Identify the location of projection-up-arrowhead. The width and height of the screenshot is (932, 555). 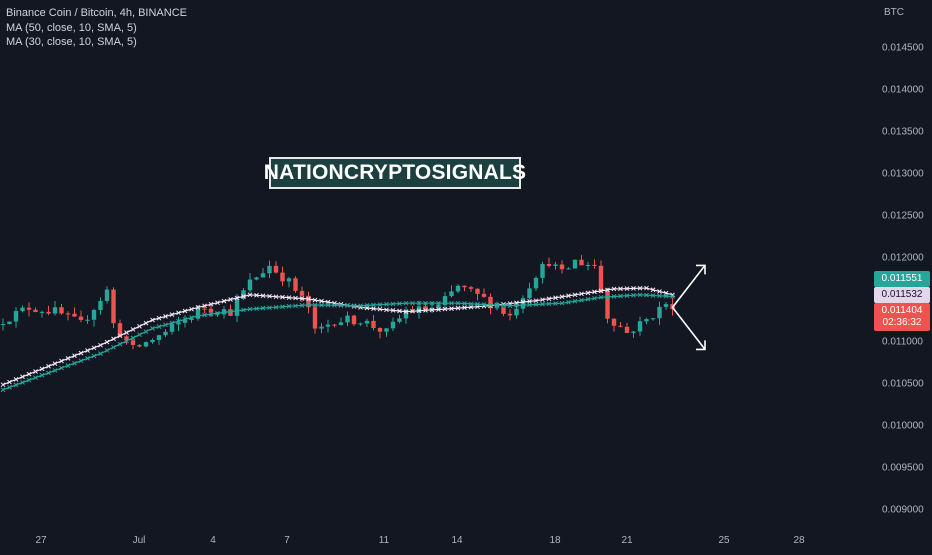
(701, 269).